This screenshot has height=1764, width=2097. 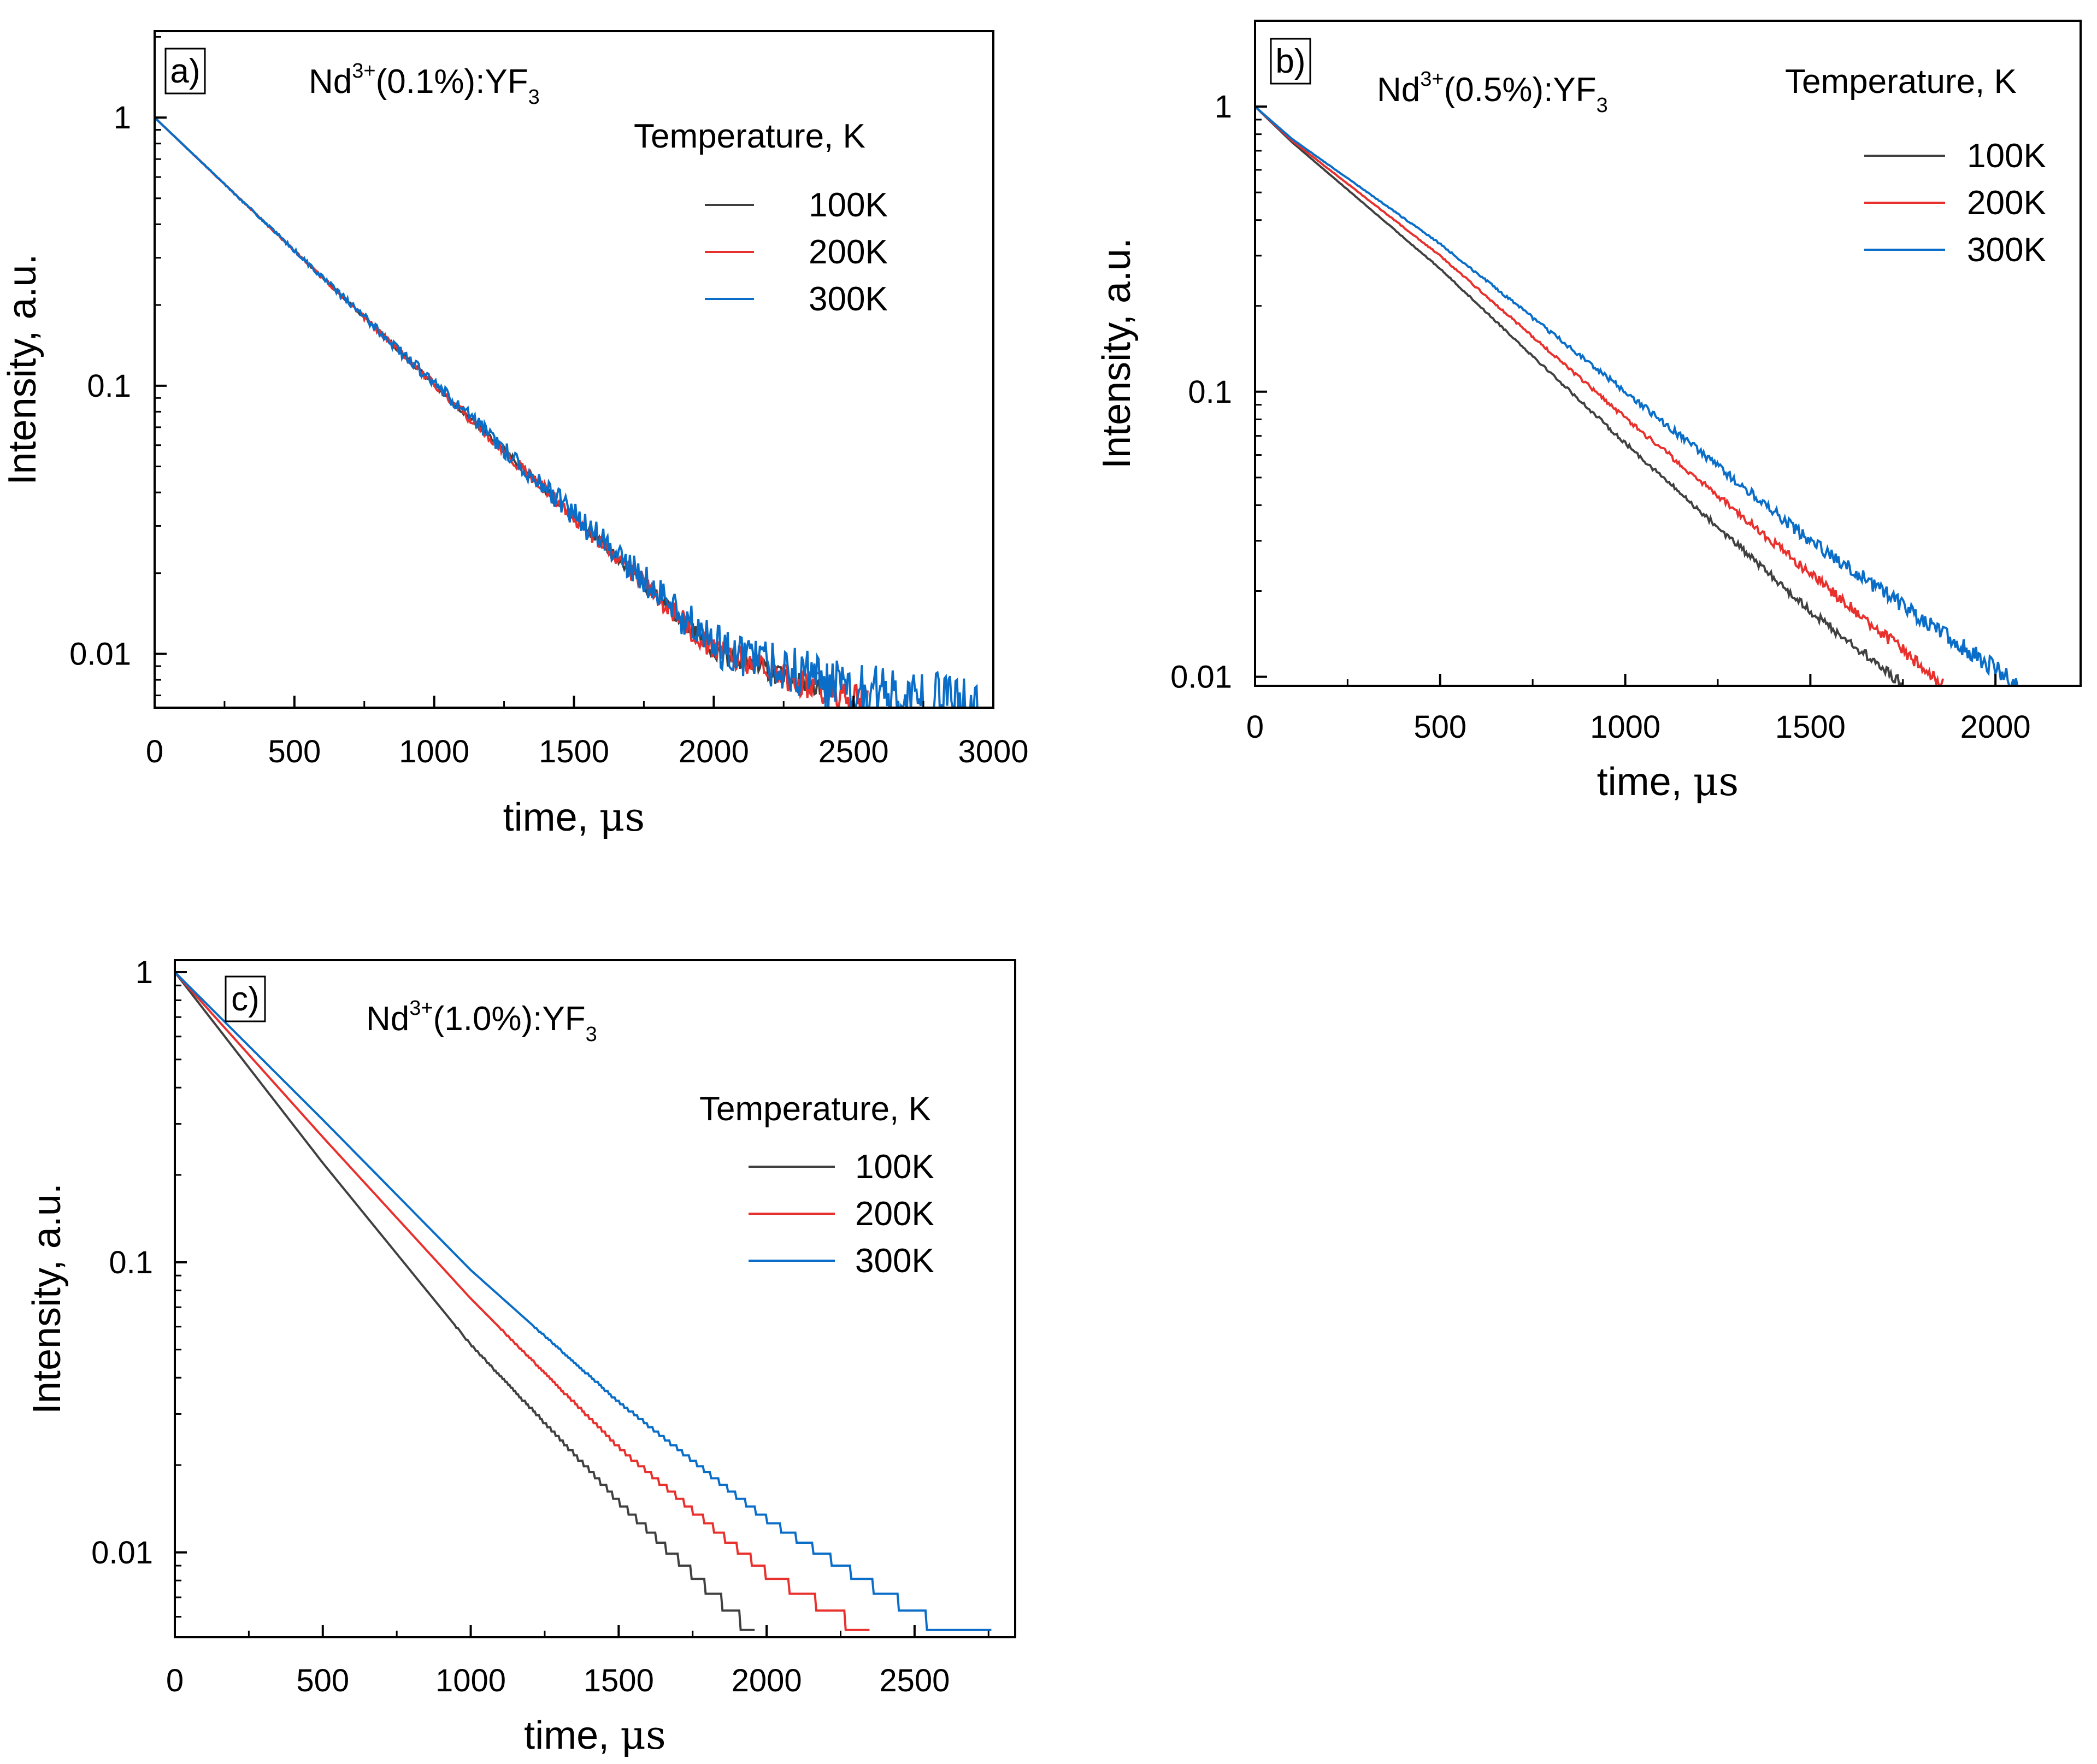 I want to click on sample-formula: Nd3+(1.0%):YF3, so click(x=481, y=1021).